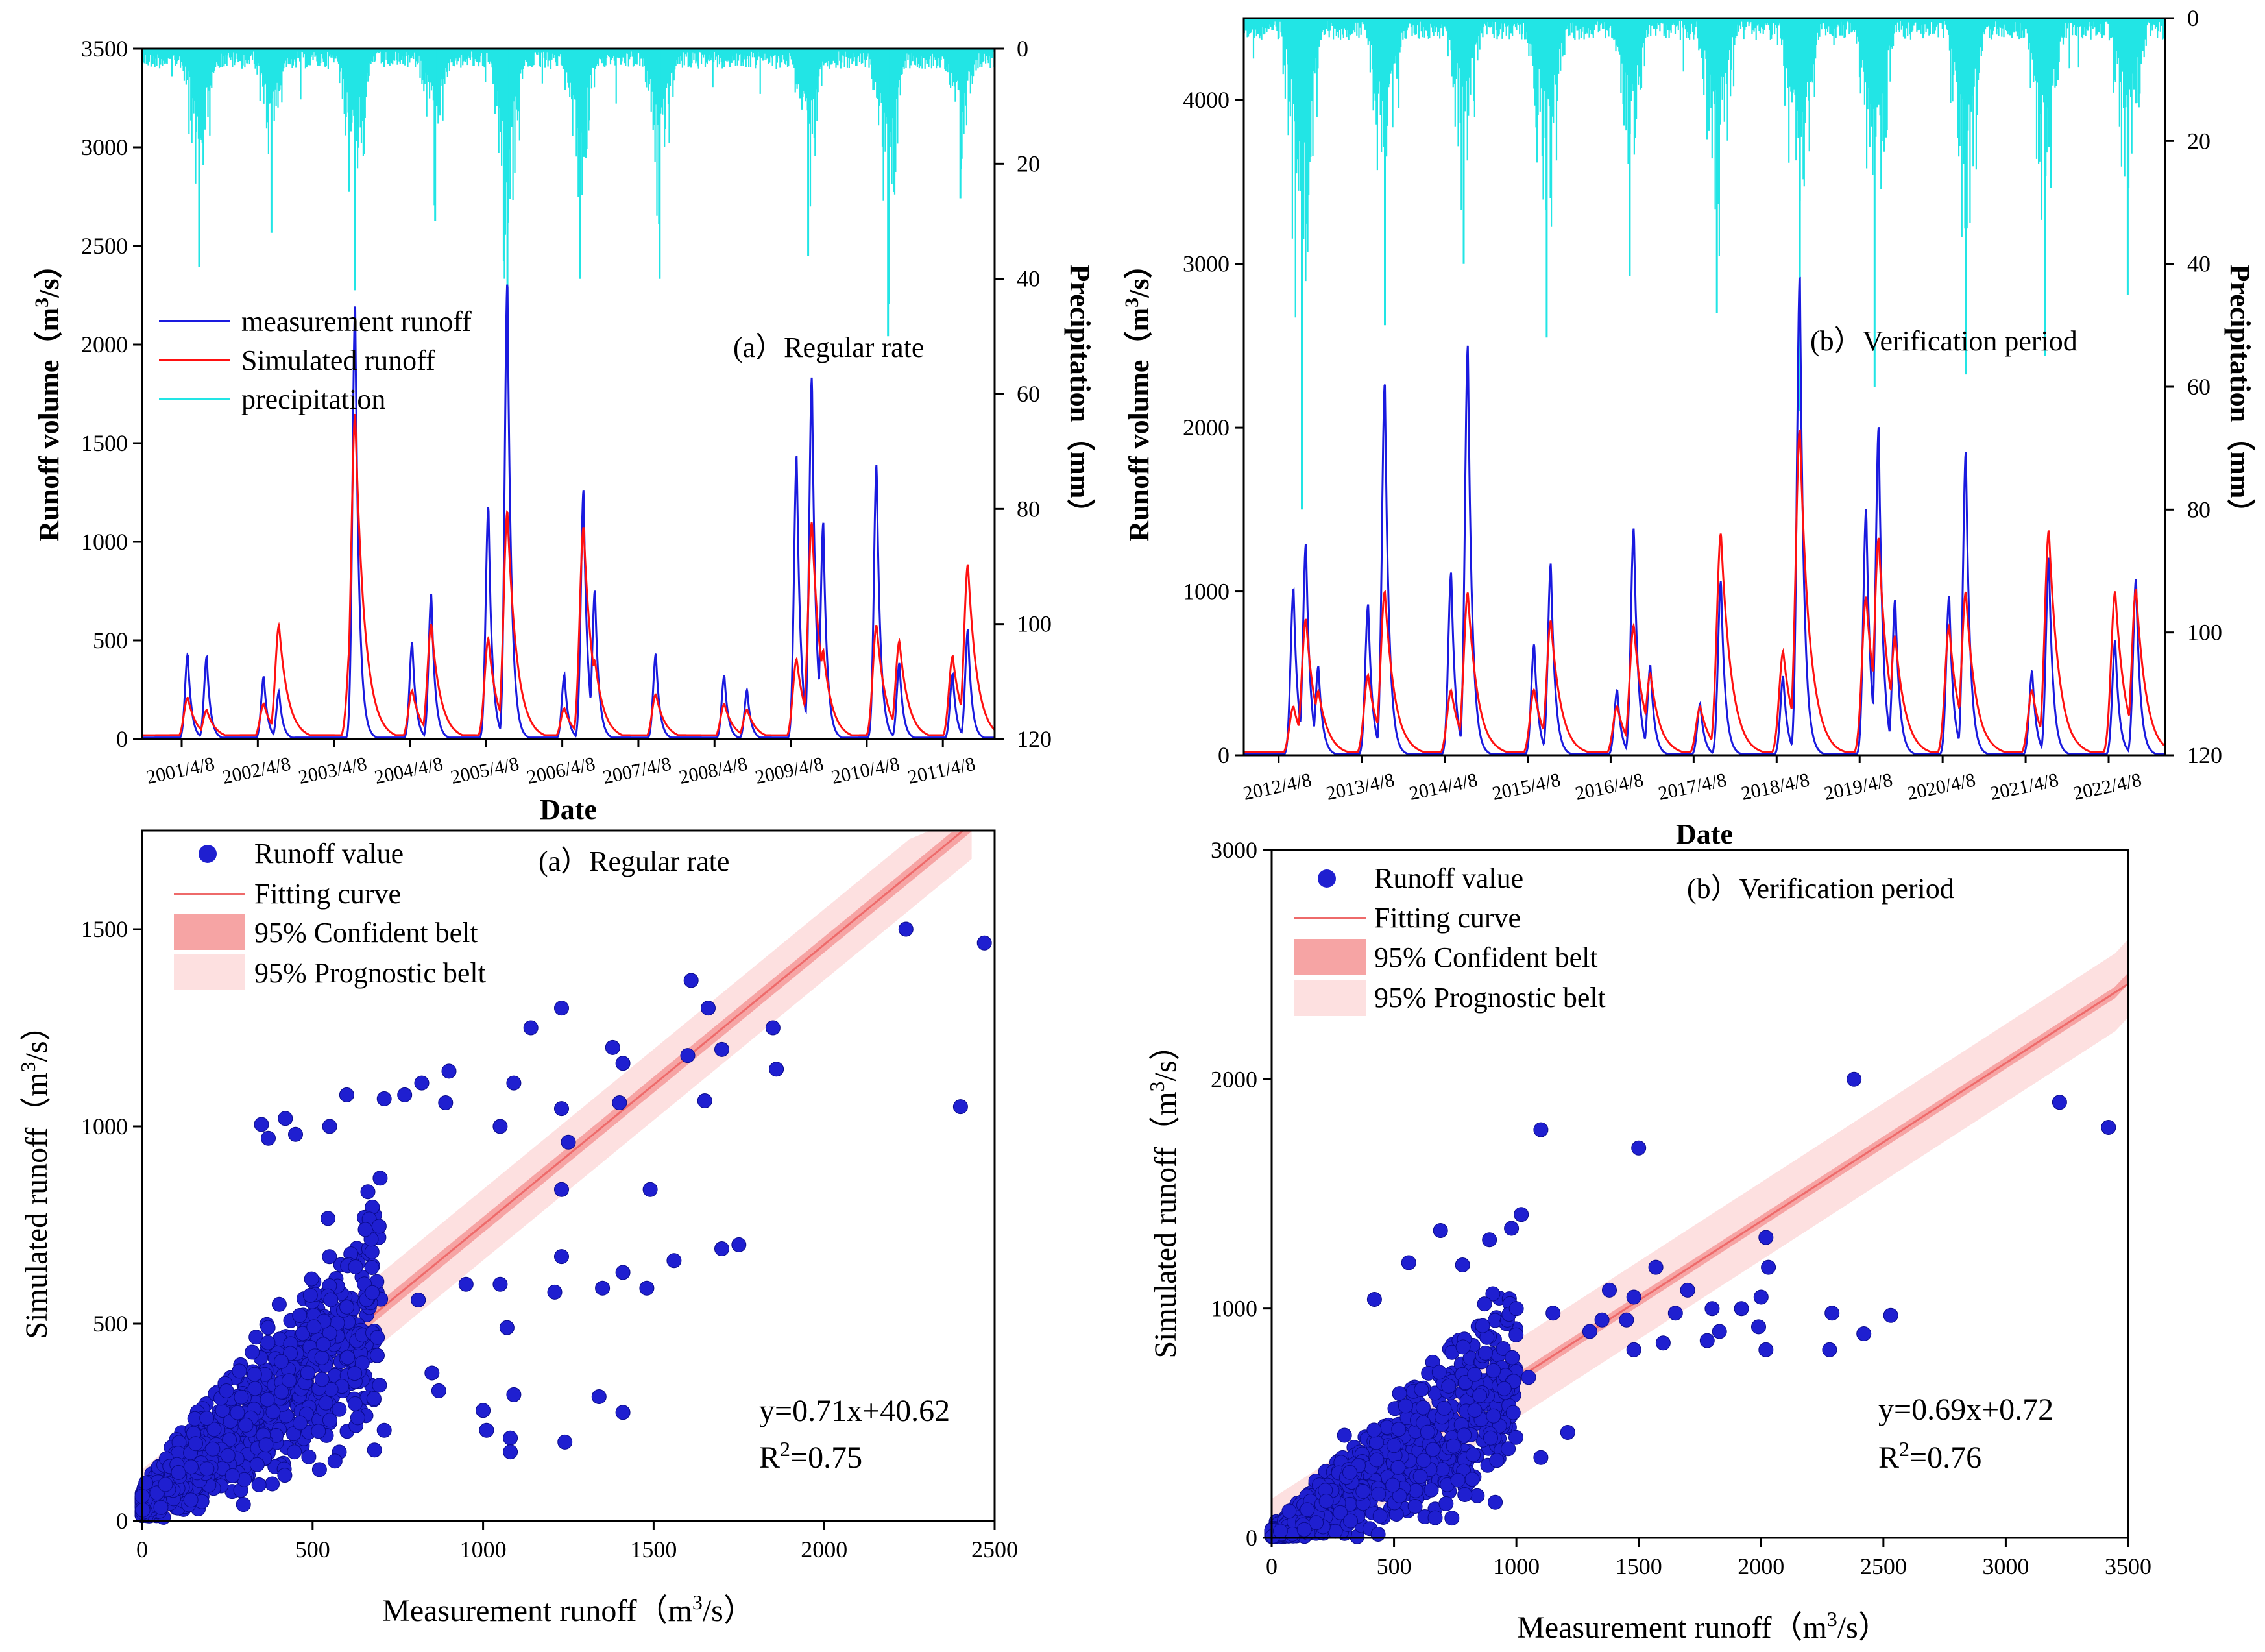 This screenshot has width=2265, height=1652. Describe the element at coordinates (111, 1225) in the screenshot. I see `y-axis-ticks: 0 500 1000 1500` at that location.